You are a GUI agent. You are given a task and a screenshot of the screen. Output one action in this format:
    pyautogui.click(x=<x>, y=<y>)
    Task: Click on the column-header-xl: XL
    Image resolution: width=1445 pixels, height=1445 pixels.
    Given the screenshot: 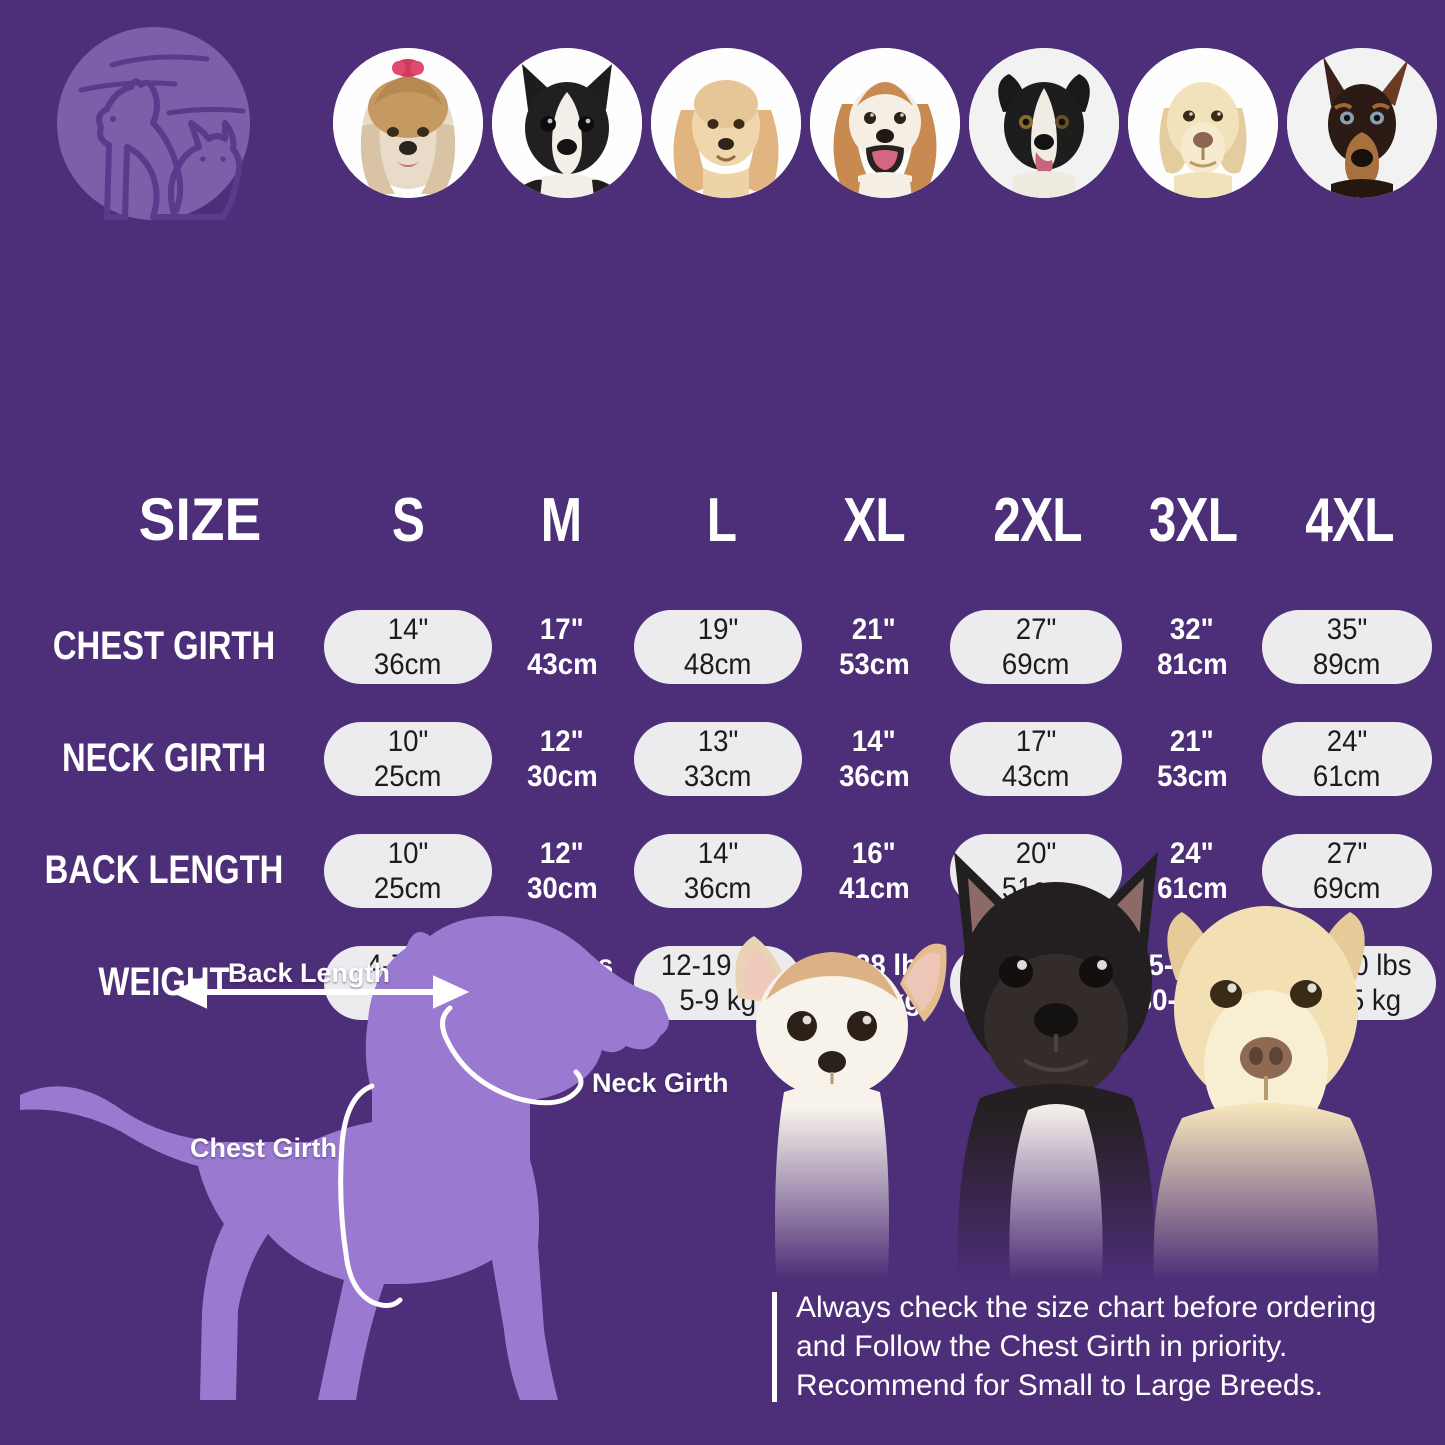 What is the action you would take?
    pyautogui.click(x=874, y=520)
    